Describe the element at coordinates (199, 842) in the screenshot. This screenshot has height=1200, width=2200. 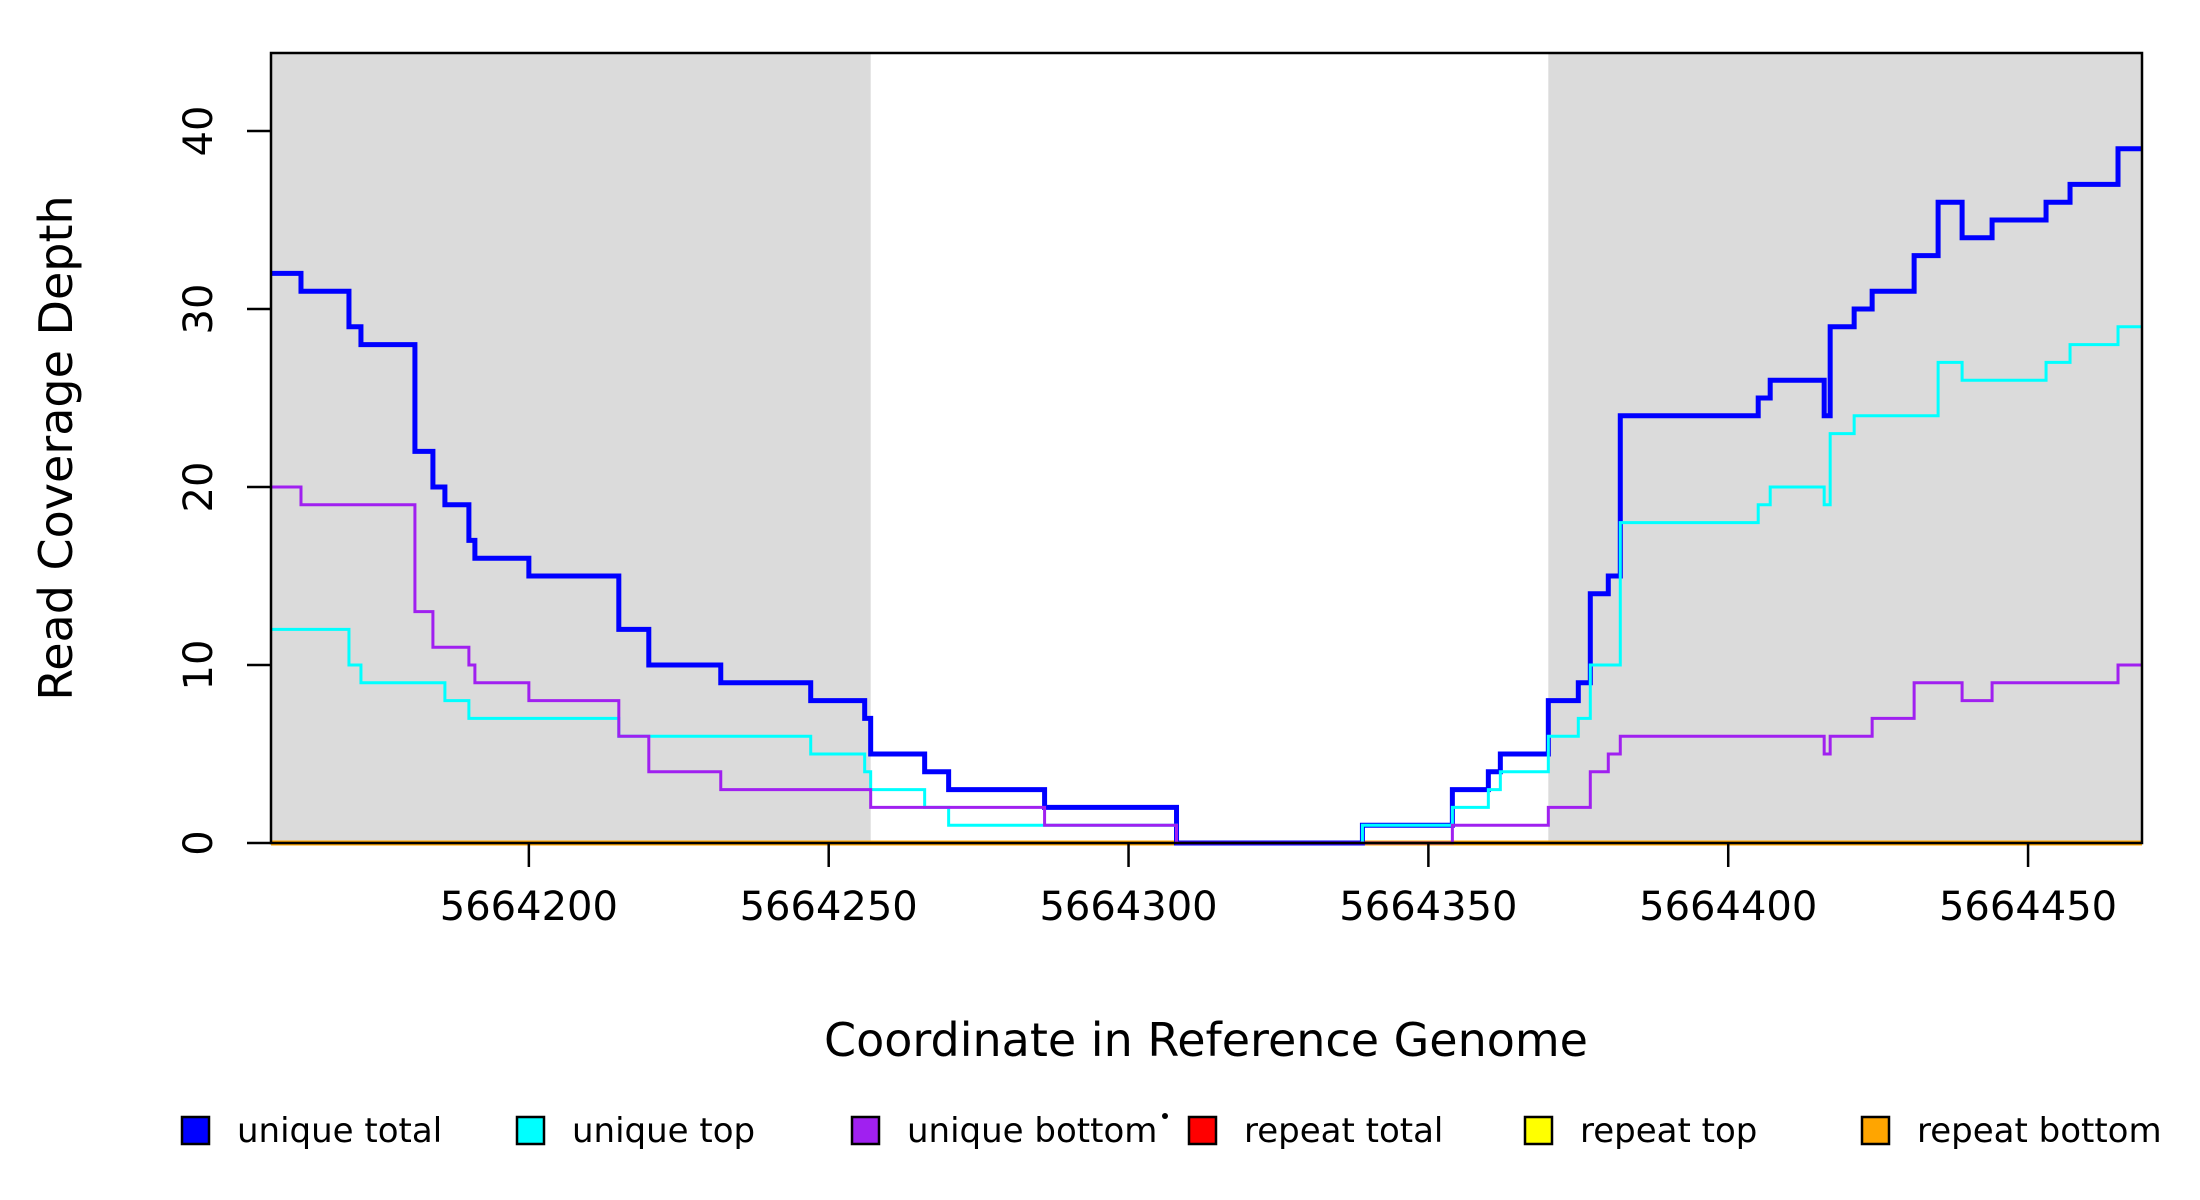
I see `y-tick-label-0: 0` at that location.